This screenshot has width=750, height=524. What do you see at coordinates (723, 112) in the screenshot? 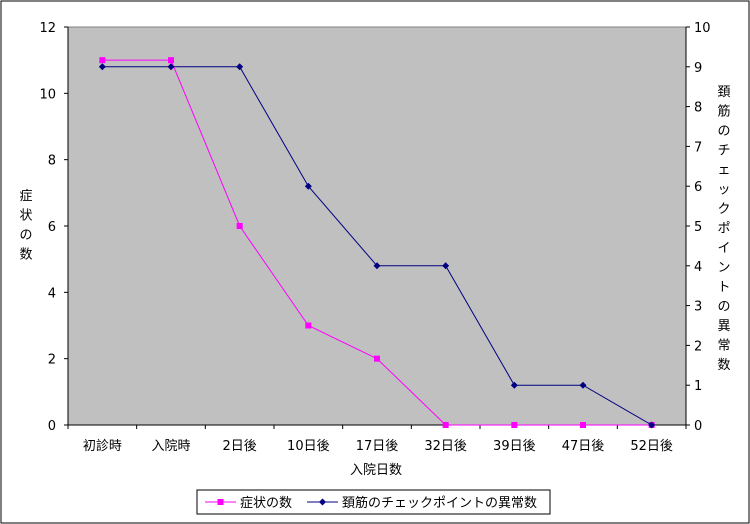
I see `axis-title-char: 筋` at bounding box center [723, 112].